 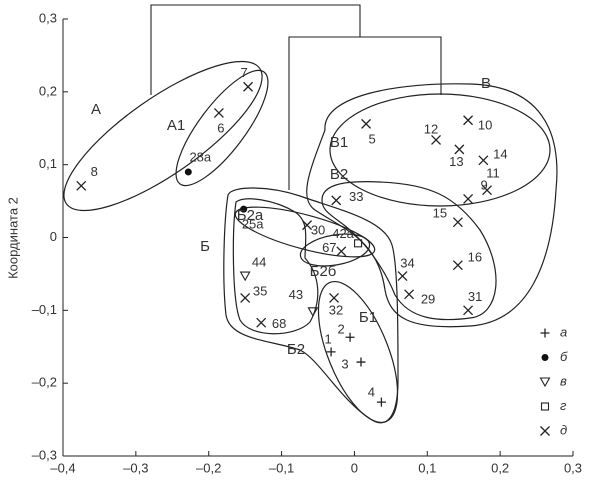 I want to click on point-label: 16, so click(x=475, y=257).